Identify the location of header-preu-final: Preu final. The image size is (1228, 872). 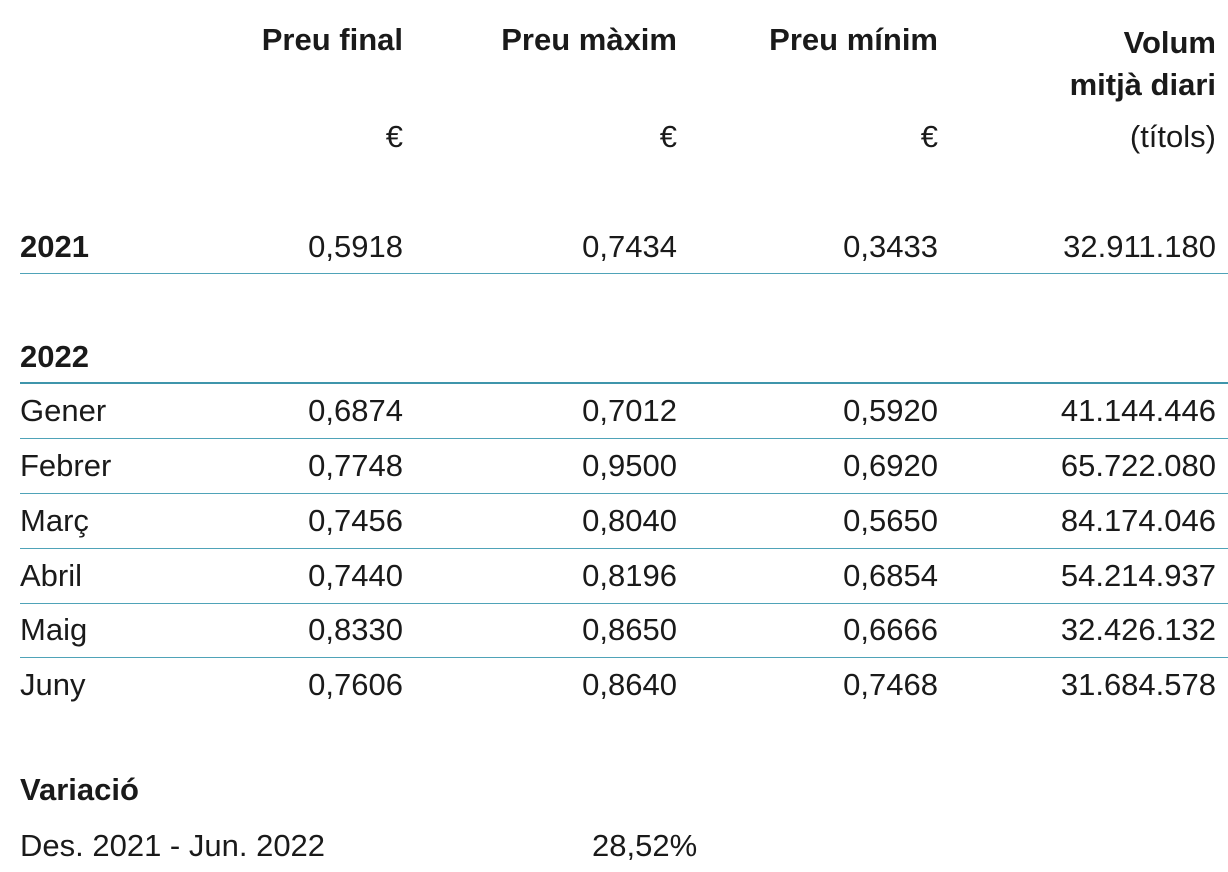
(332, 39).